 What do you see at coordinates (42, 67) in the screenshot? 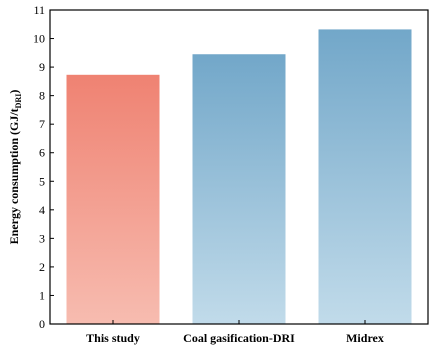
I see `y-tick-label: 9` at bounding box center [42, 67].